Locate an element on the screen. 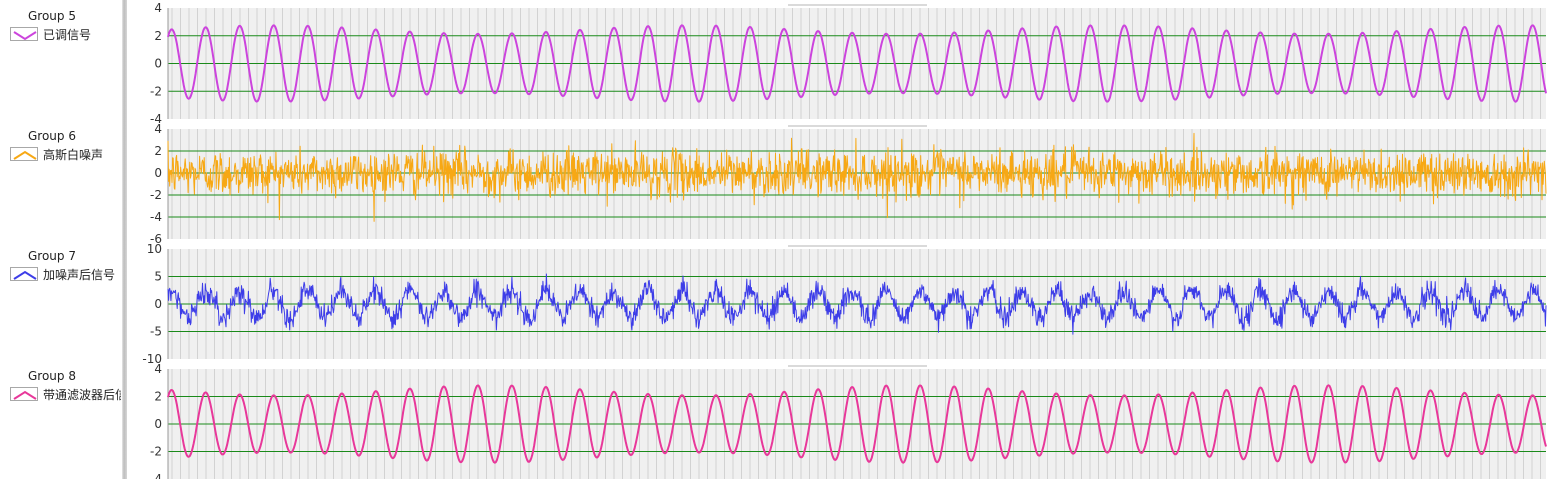 The width and height of the screenshot is (1559, 479). legend-group-6: Group 6 高斯白噪声 is located at coordinates (61, 159).